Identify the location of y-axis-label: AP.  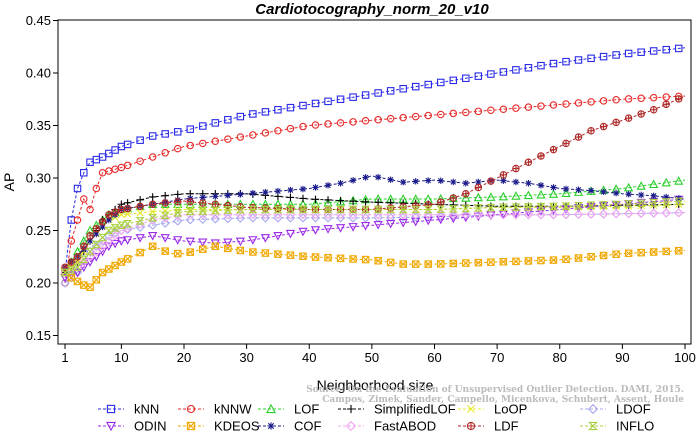
(9, 182).